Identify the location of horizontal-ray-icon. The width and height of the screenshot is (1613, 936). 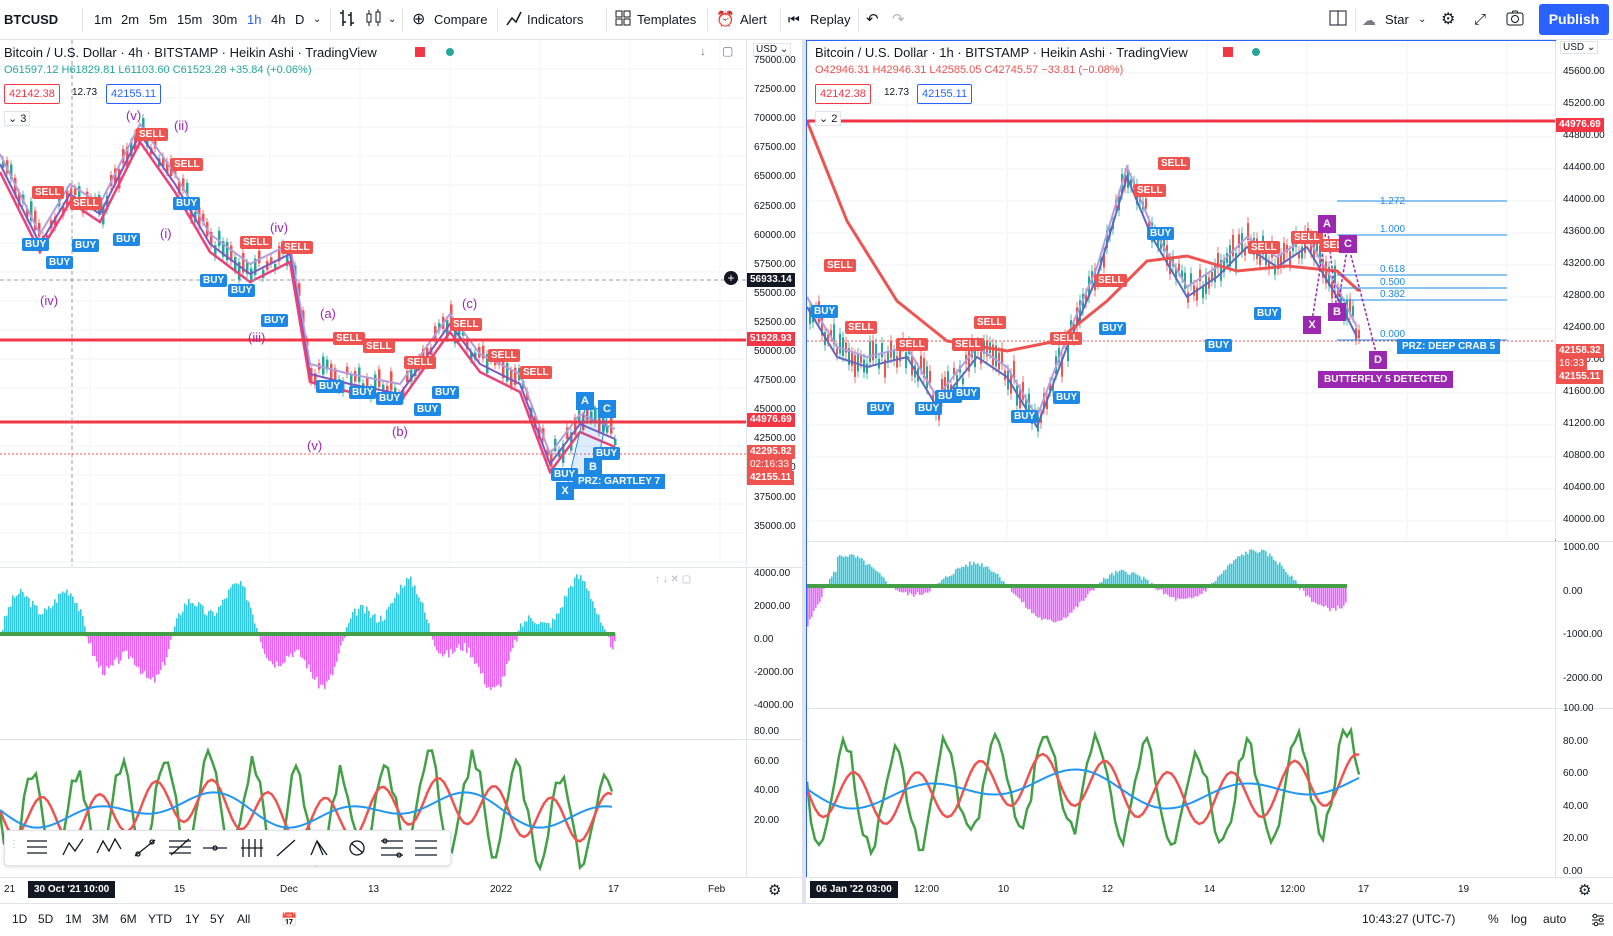
(215, 848).